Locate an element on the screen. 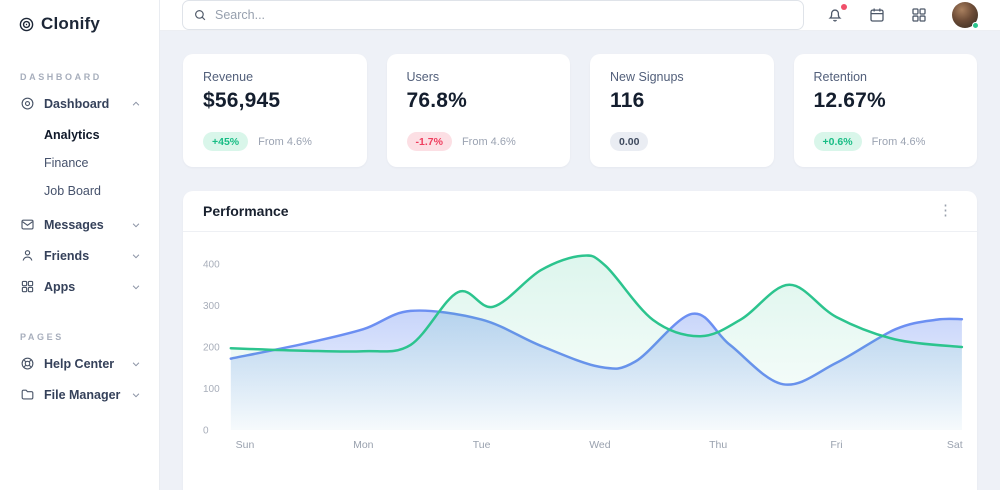 The width and height of the screenshot is (1000, 490). help-icon is located at coordinates (27, 363).